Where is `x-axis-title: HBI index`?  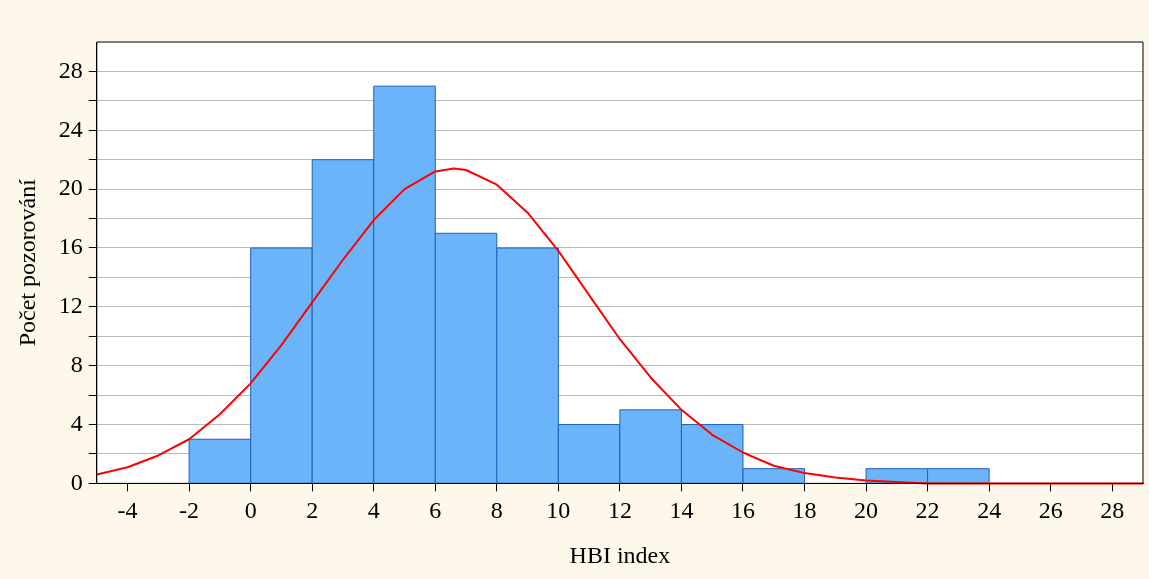
x-axis-title: HBI index is located at coordinates (620, 554).